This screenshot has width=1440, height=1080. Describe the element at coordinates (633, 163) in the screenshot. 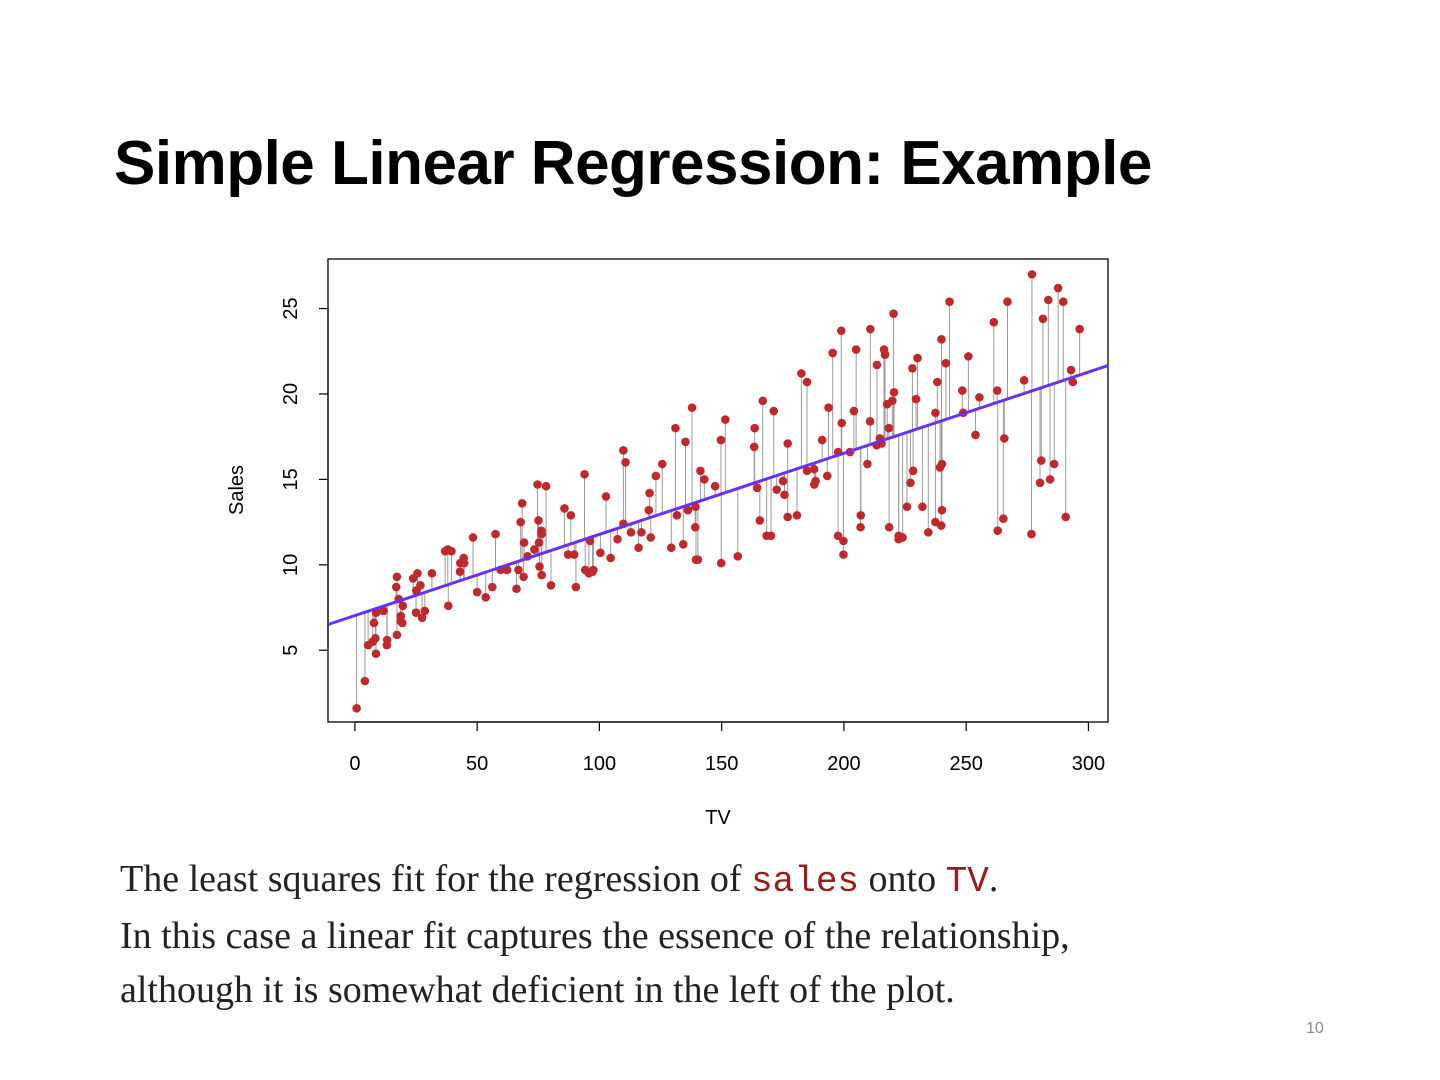

I see `slide-title: Simple Linear Regression: Example` at that location.